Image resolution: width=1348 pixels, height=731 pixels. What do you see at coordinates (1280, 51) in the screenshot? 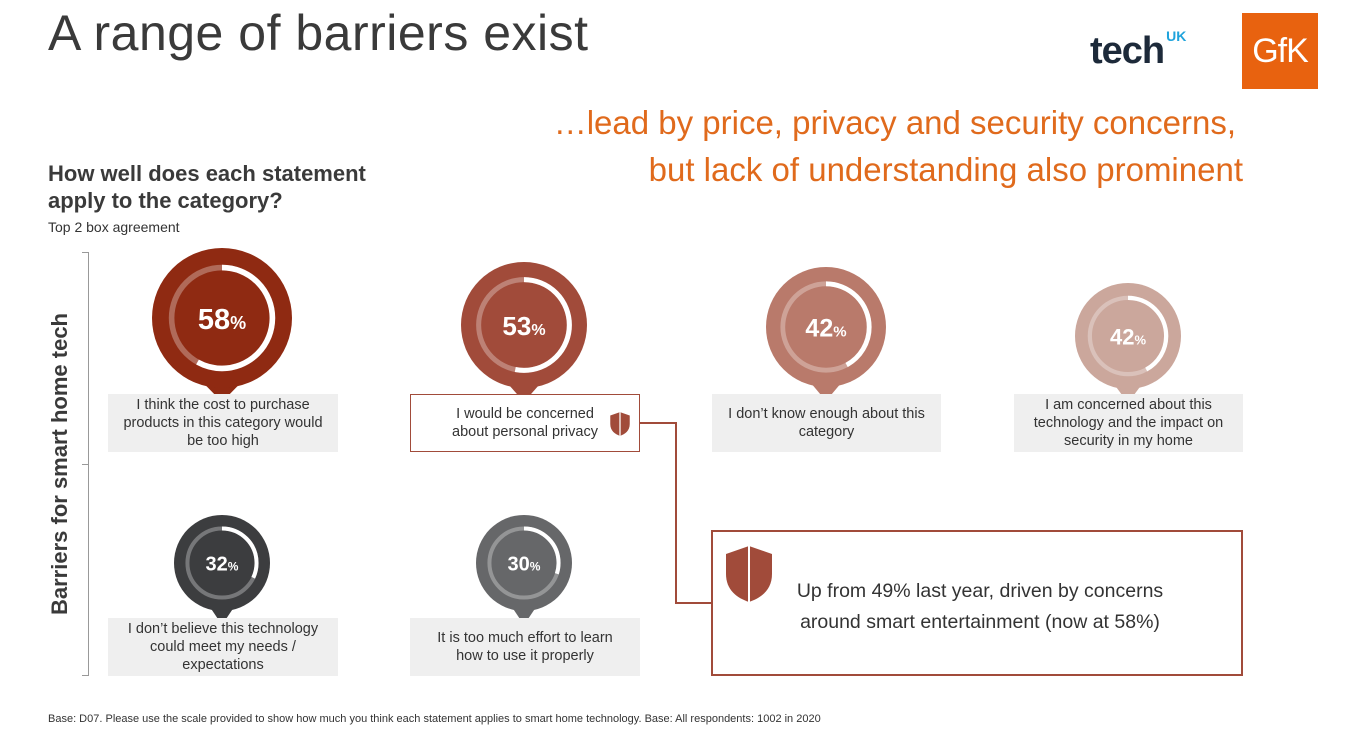
I see `gfk-logo: GfK` at bounding box center [1280, 51].